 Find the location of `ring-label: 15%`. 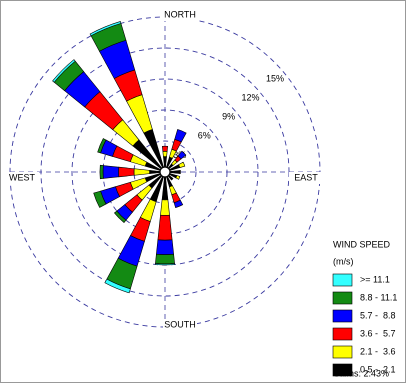

ring-label: 15% is located at coordinates (275, 78).